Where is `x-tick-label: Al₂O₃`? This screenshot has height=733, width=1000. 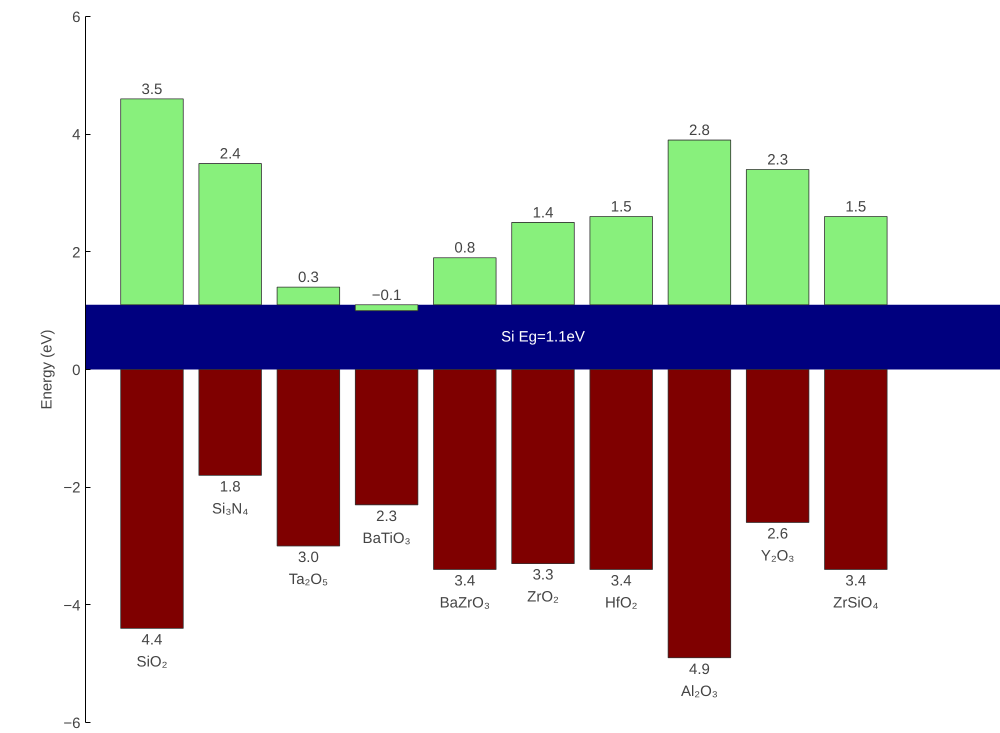 x-tick-label: Al₂O₃ is located at coordinates (699, 691).